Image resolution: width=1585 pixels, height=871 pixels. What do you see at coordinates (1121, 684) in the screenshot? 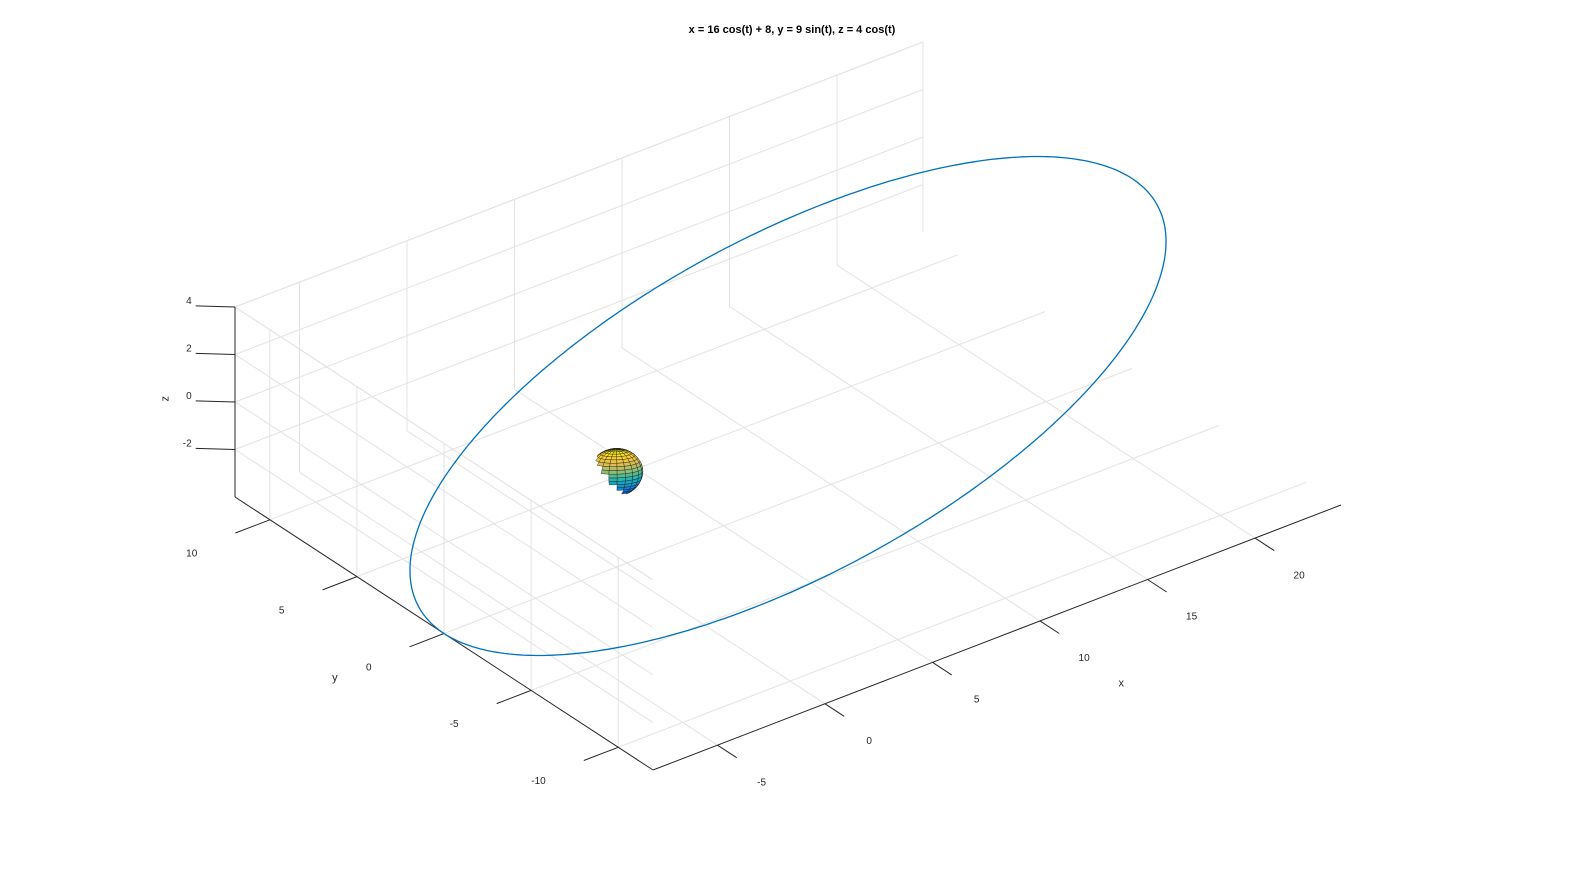
I see `x-axis-label: x` at bounding box center [1121, 684].